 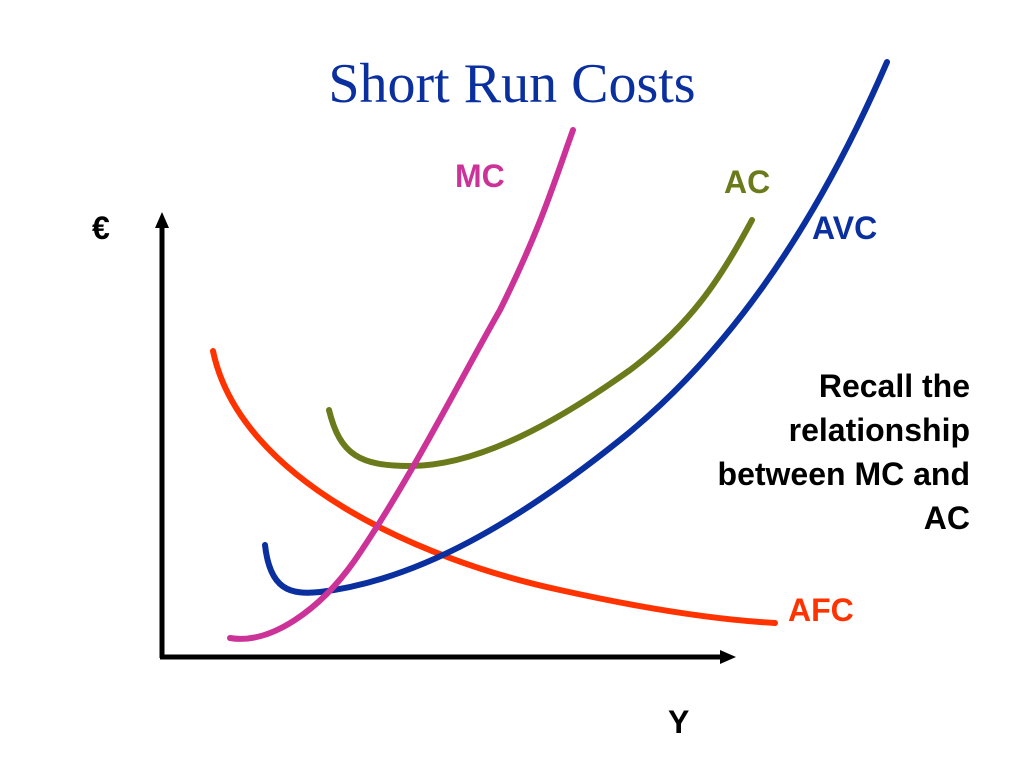 What do you see at coordinates (728, 657) in the screenshot?
I see `x-axis-arrowhead` at bounding box center [728, 657].